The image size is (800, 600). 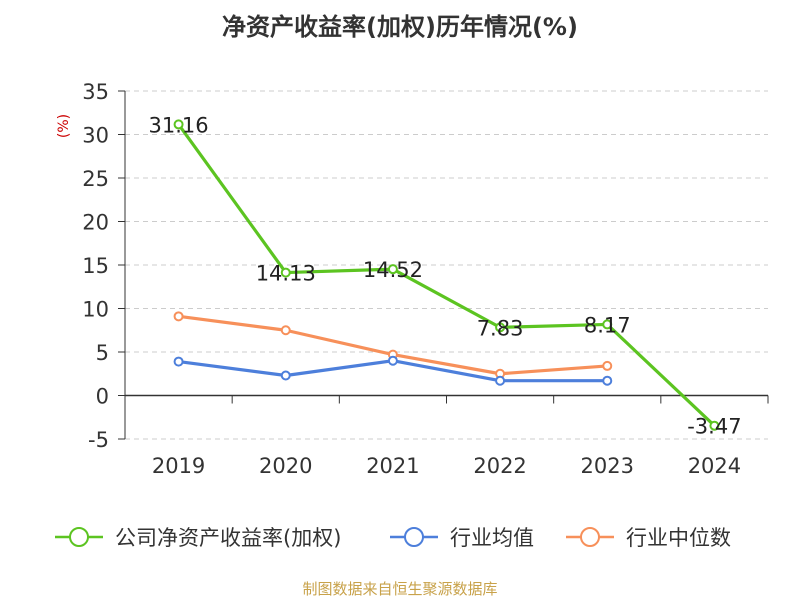 I want to click on x-tick-label: 2019, so click(x=178, y=466).